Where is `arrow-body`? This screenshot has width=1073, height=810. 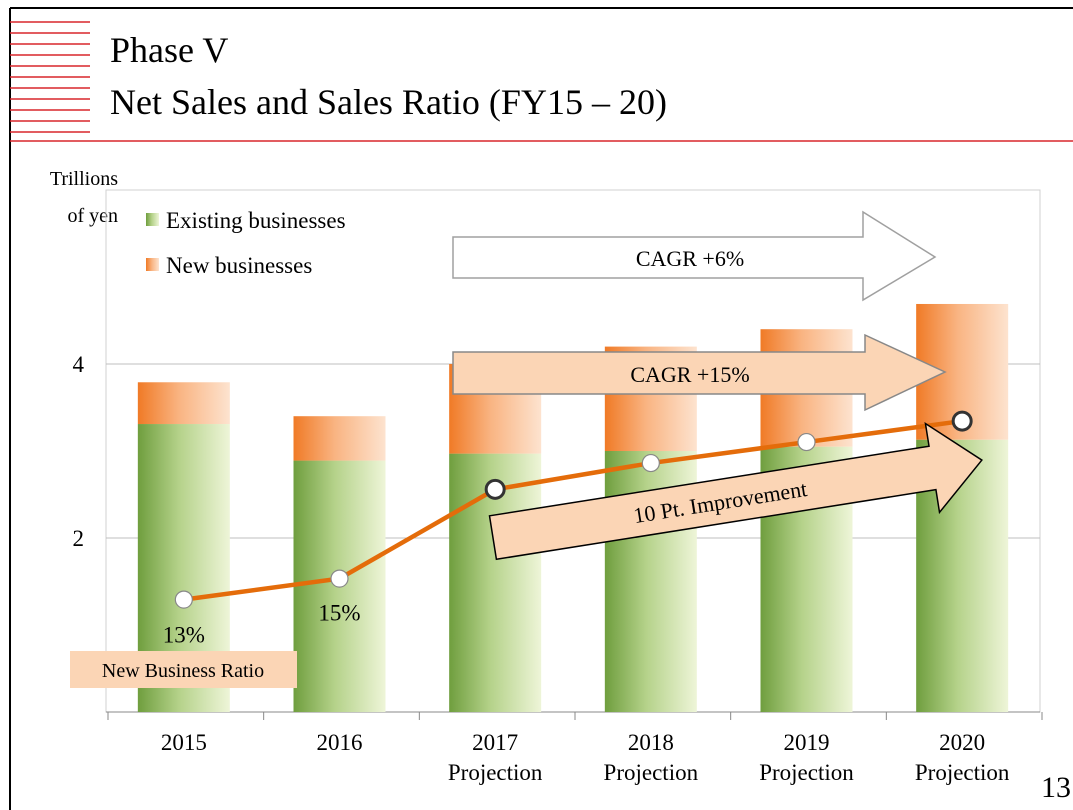 arrow-body is located at coordinates (735, 491).